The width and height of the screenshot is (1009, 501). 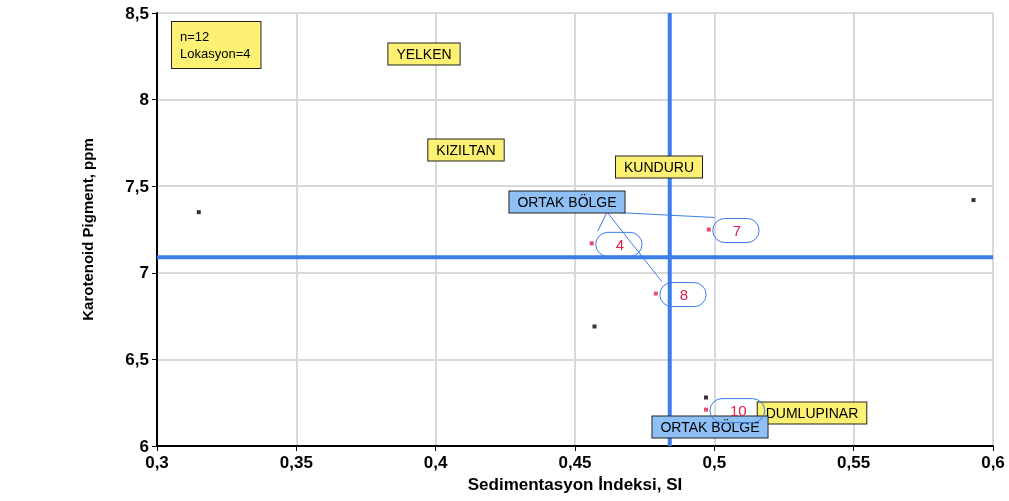 I want to click on x-tick-label: 0,45, so click(x=575, y=462).